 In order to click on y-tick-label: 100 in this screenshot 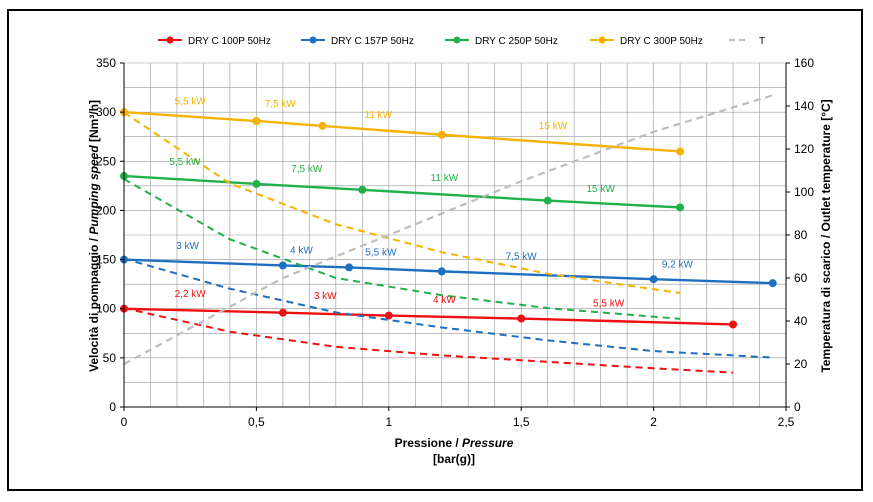, I will do `click(106, 309)`.